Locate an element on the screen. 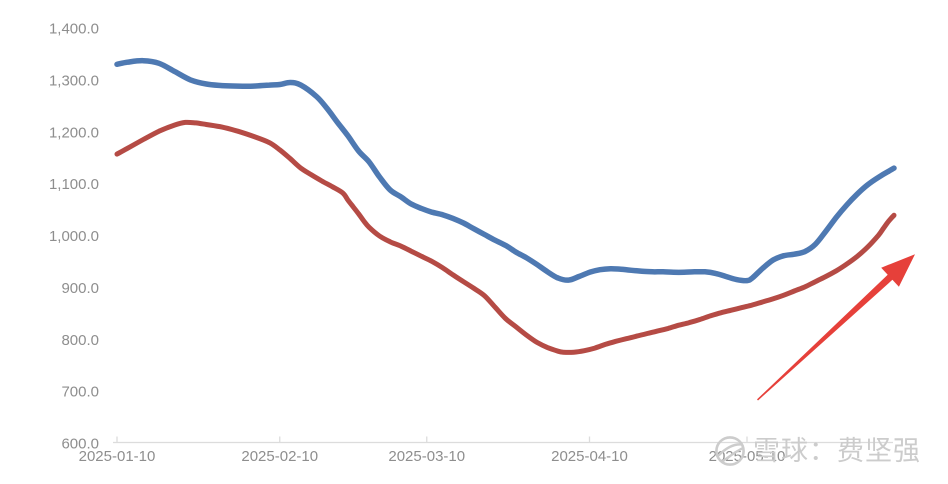  y-tick-label: 600.0 is located at coordinates (80, 444).